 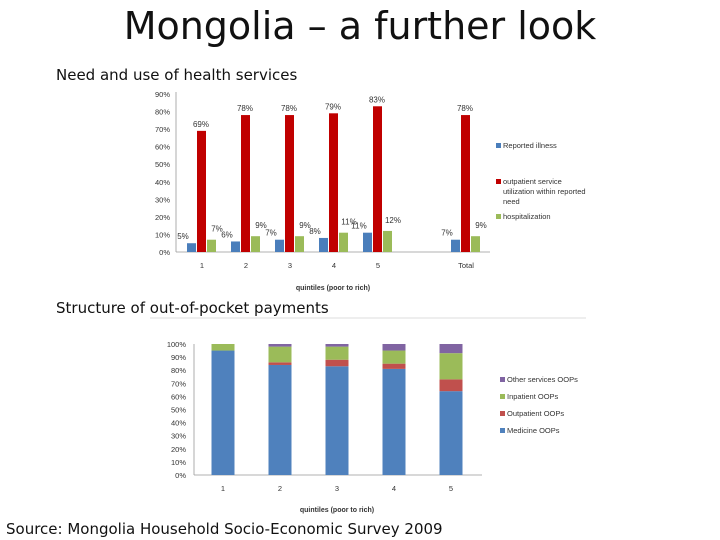 I want to click on legend-label: Outpatient OOPs, so click(x=535, y=413).